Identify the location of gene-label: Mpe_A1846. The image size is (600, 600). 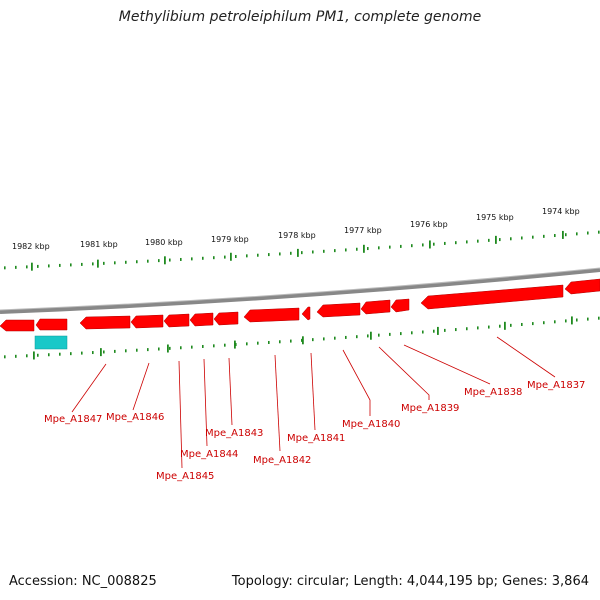
(135, 417).